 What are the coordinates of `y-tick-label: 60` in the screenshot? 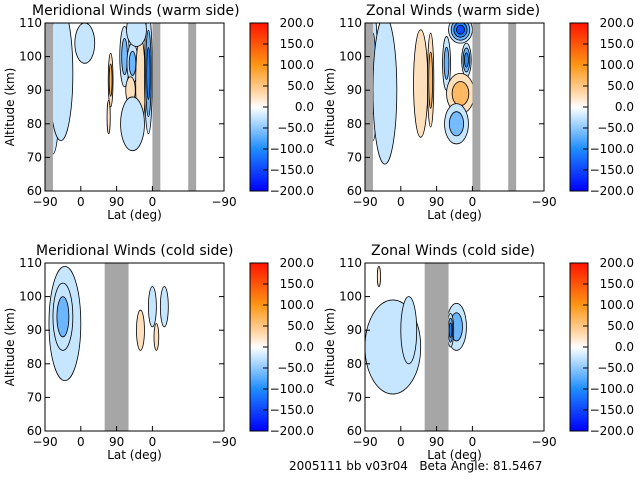 It's located at (354, 431).